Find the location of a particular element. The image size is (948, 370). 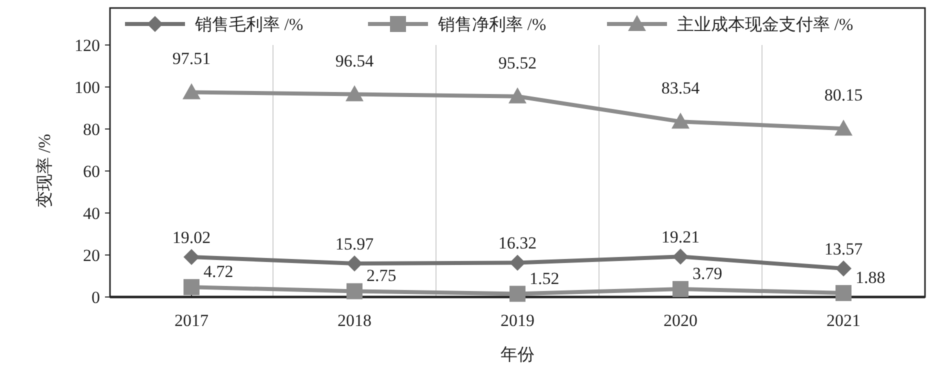

x-tick-label: 2021 is located at coordinates (843, 320).